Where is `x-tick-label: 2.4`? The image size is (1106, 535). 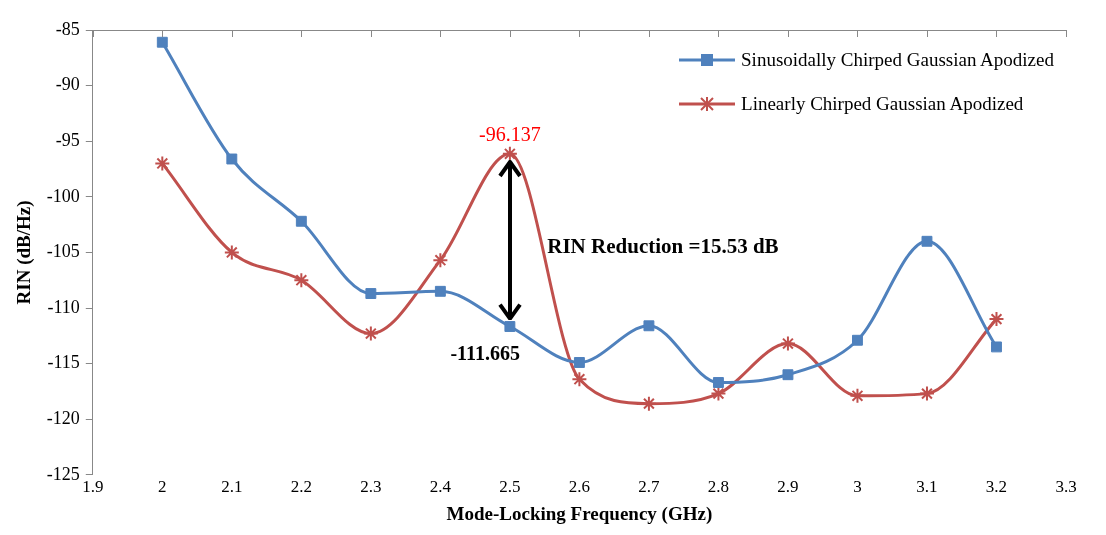 x-tick-label: 2.4 is located at coordinates (440, 487).